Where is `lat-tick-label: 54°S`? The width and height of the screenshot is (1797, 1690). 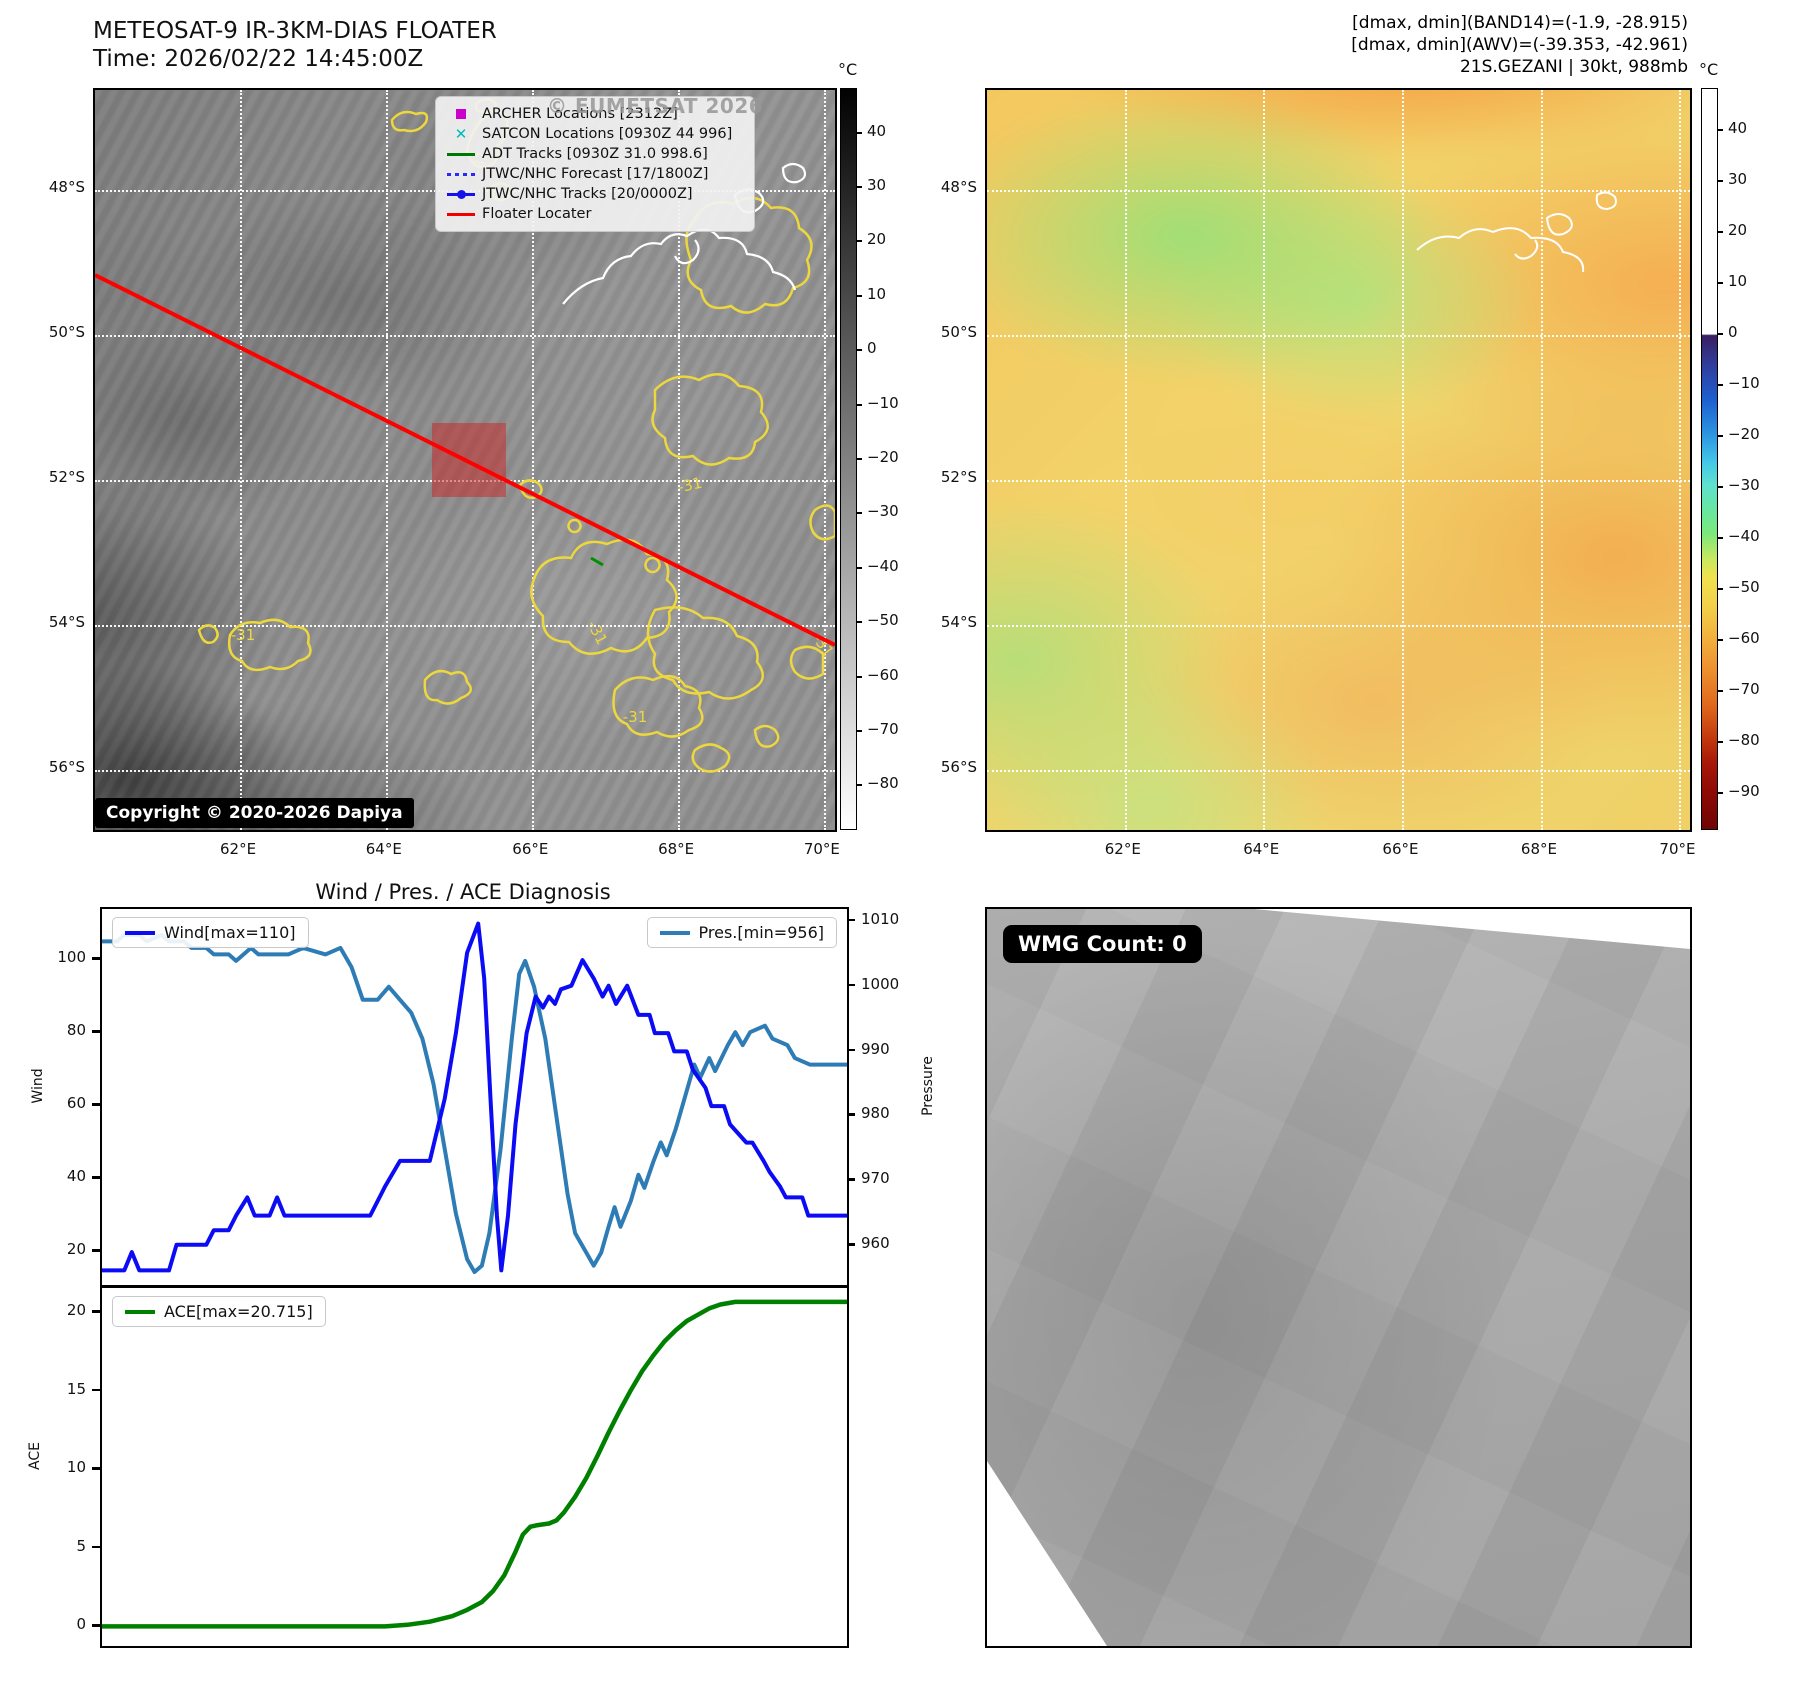
lat-tick-label: 54°S is located at coordinates (958, 622).